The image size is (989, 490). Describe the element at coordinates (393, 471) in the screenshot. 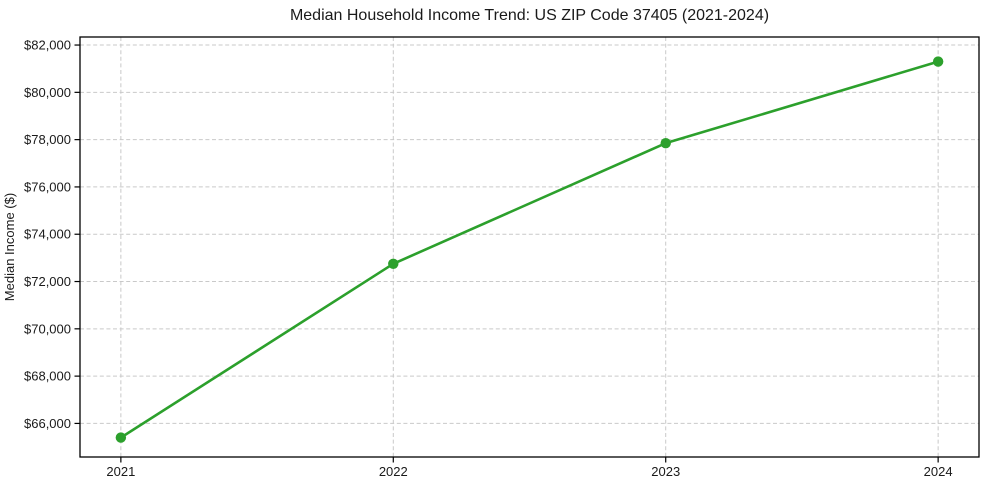

I see `x-tick-label: 2022` at that location.